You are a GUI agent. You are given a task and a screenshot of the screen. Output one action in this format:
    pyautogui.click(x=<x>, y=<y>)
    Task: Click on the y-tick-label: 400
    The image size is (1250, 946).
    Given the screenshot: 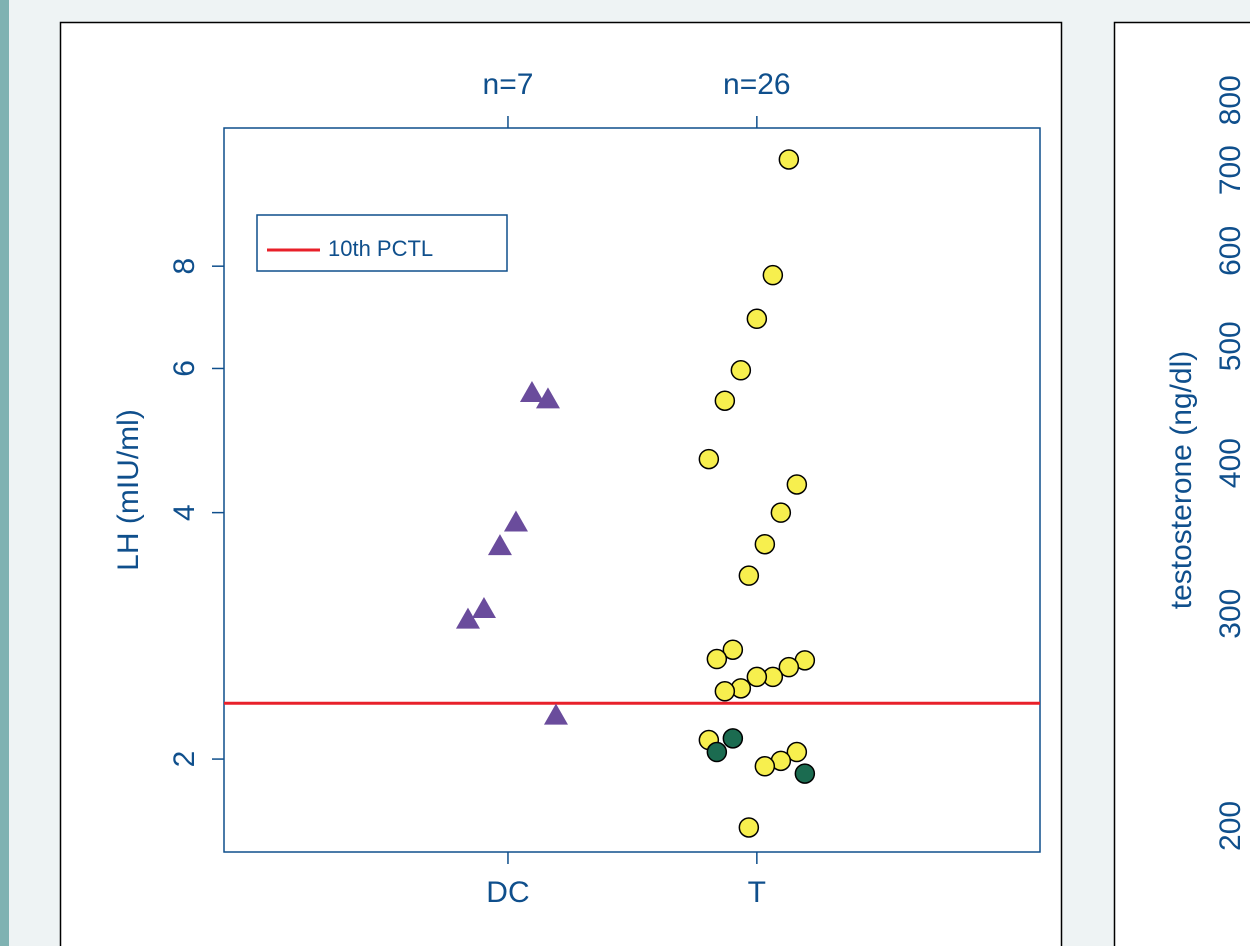 What is the action you would take?
    pyautogui.click(x=1230, y=463)
    